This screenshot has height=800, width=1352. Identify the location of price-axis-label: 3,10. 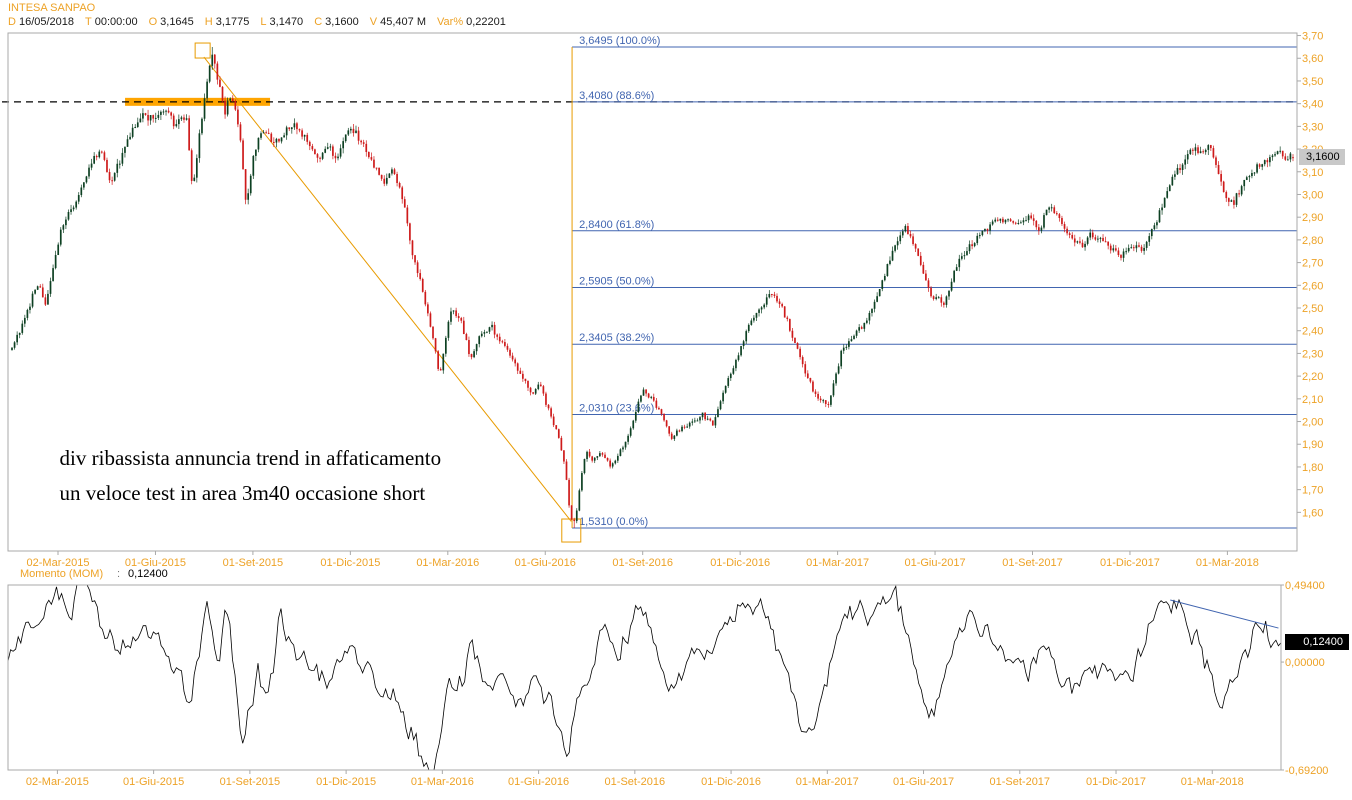
(1312, 173).